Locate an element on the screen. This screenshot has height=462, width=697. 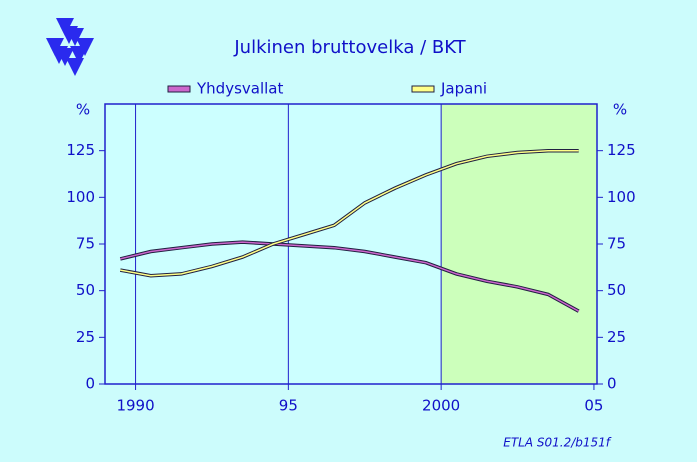
x-tick-label: 2000 is located at coordinates (441, 406).